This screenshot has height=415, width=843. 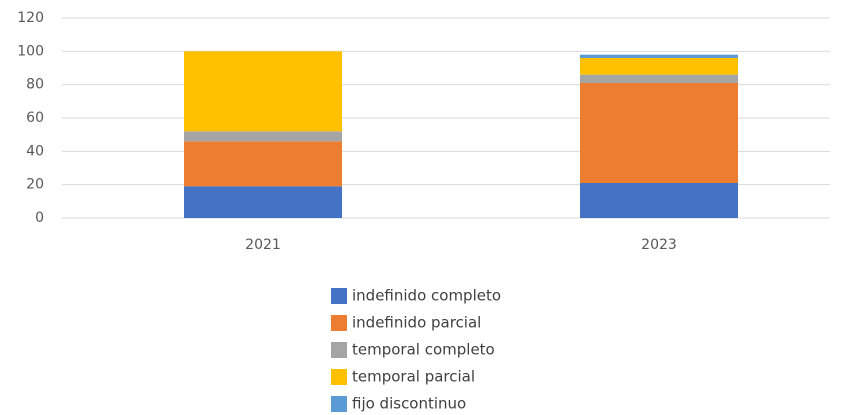 I want to click on legend-label: temporal parcial, so click(x=413, y=377).